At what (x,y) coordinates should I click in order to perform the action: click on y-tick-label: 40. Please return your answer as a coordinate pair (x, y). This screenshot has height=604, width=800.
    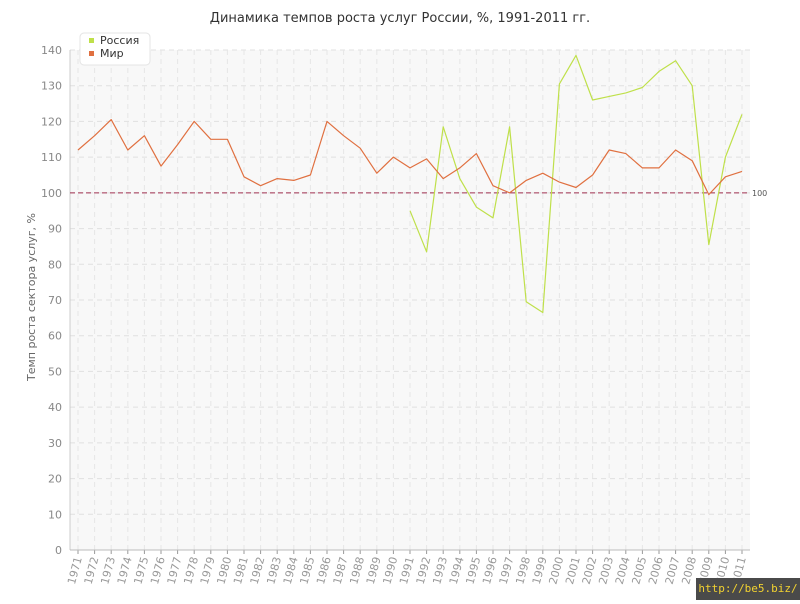
    Looking at the image, I should click on (55, 407).